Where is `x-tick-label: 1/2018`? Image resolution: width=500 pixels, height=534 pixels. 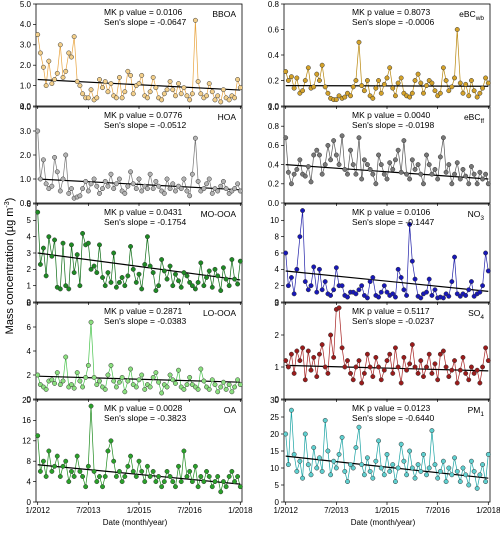
x-tick-label: 1/2018 is located at coordinates (488, 510).